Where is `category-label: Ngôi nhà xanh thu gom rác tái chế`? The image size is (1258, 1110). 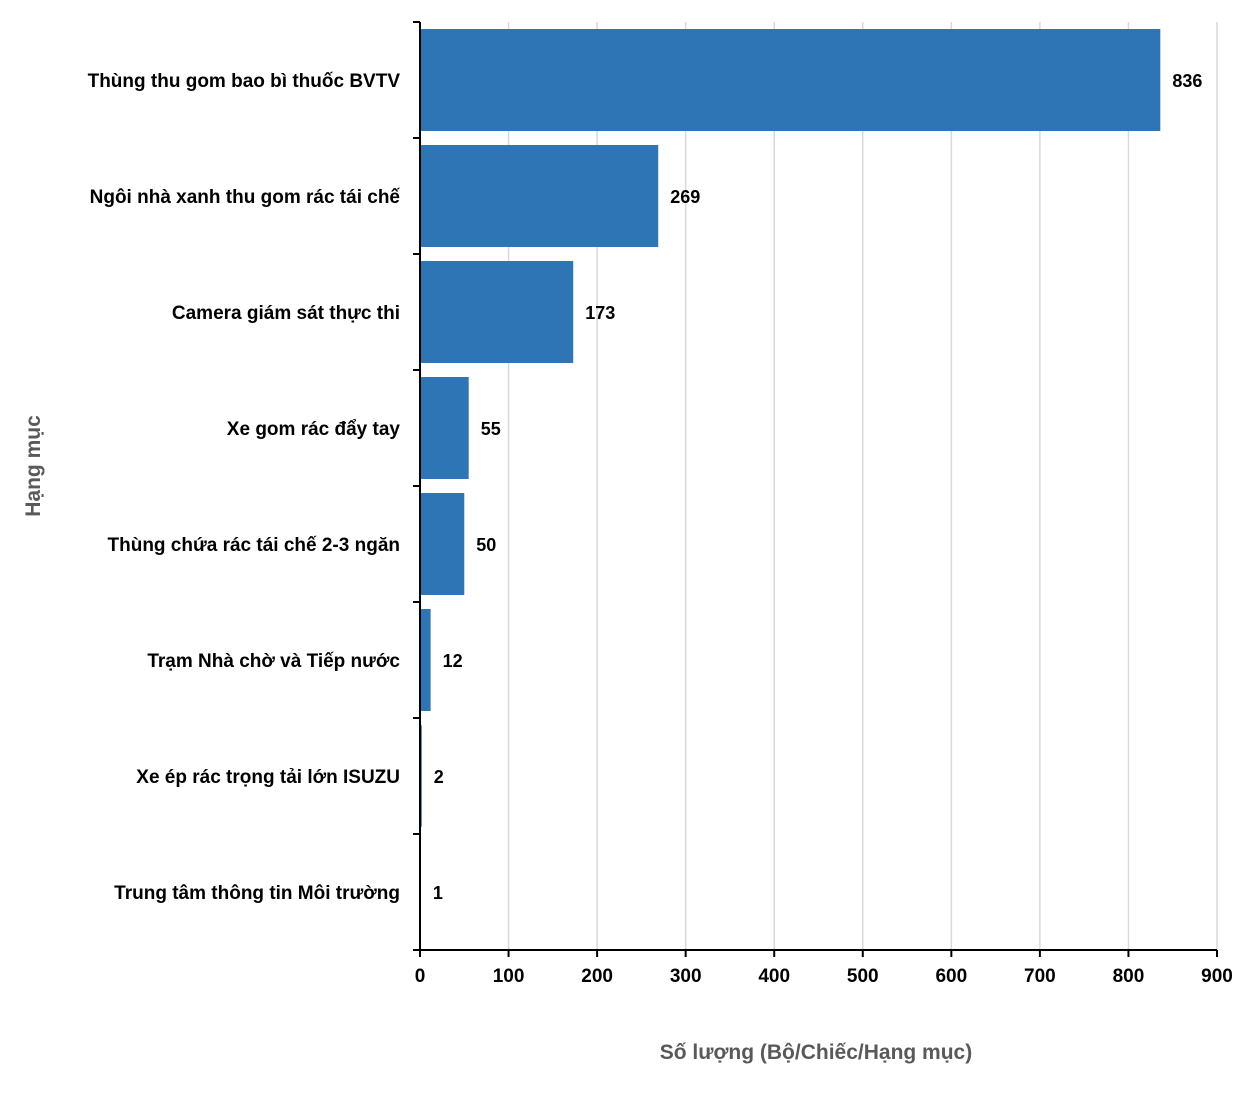 category-label: Ngôi nhà xanh thu gom rác tái chế is located at coordinates (245, 197).